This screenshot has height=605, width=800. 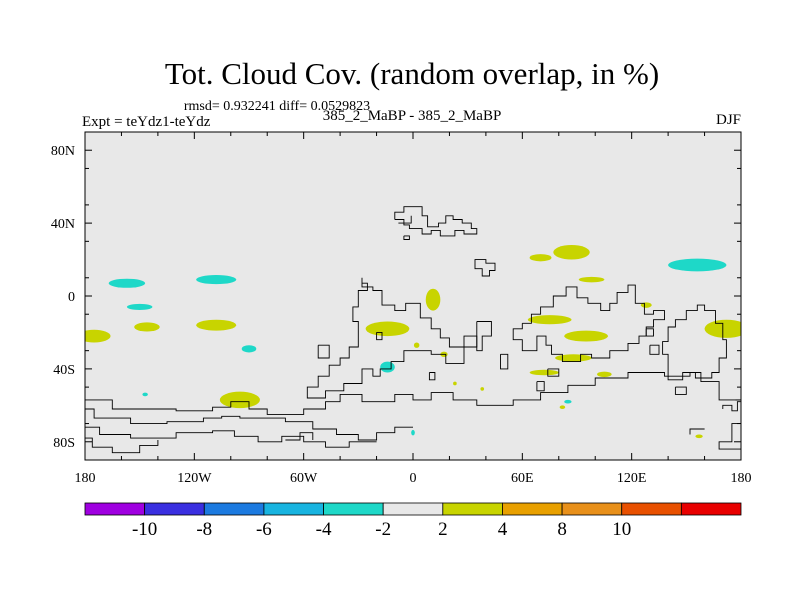 What do you see at coordinates (71, 297) in the screenshot?
I see `y-tick-label-2: 0` at bounding box center [71, 297].